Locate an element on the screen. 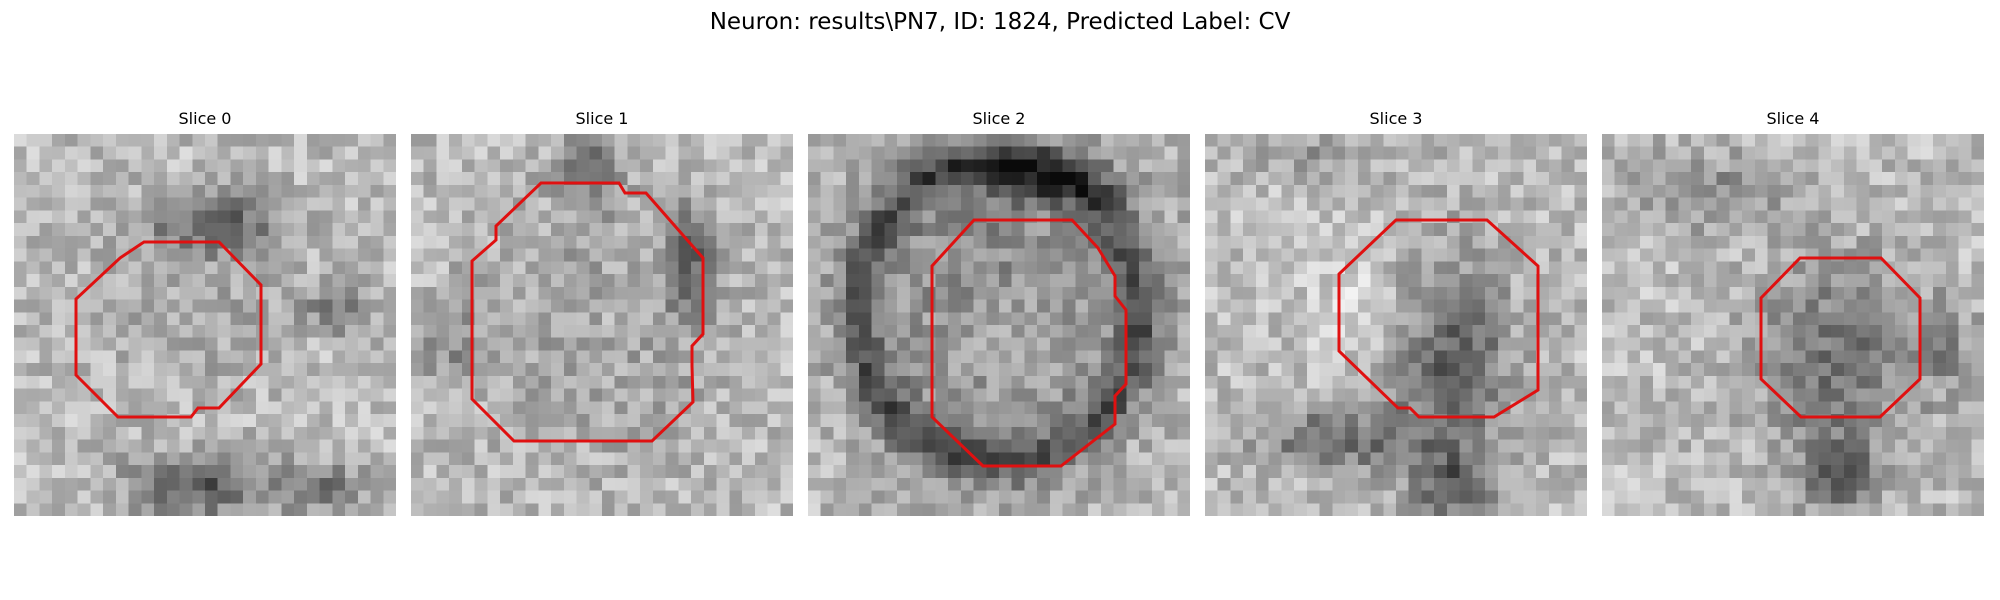 This screenshot has width=2000, height=600. slice-panel-0: Slice 0 is located at coordinates (205, 314).